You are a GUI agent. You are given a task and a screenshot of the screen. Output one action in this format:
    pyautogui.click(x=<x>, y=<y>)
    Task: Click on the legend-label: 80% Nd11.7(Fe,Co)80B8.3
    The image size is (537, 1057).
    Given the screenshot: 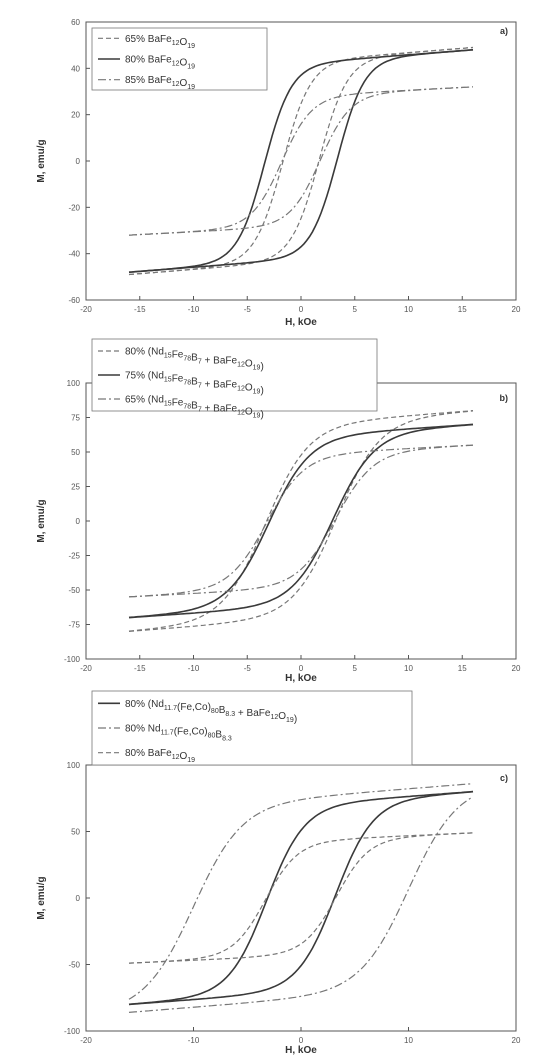 What is the action you would take?
    pyautogui.click(x=178, y=733)
    